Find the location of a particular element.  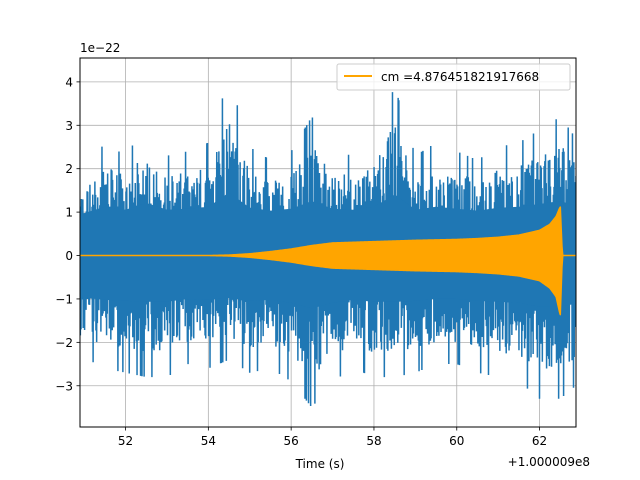

x-tick-label: 60 is located at coordinates (456, 441).